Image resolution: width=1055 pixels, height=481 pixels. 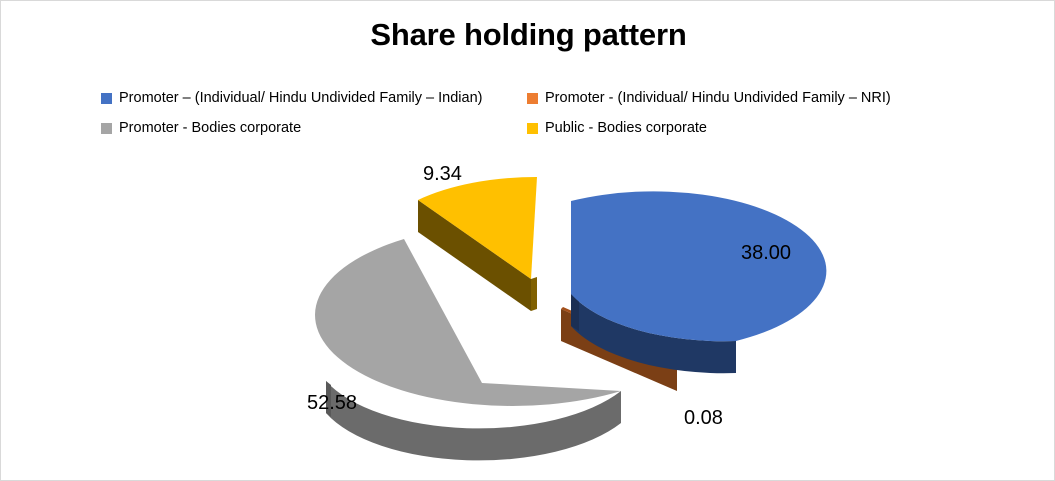 I want to click on pie-slice-promoter-individual-indian, so click(x=699, y=282).